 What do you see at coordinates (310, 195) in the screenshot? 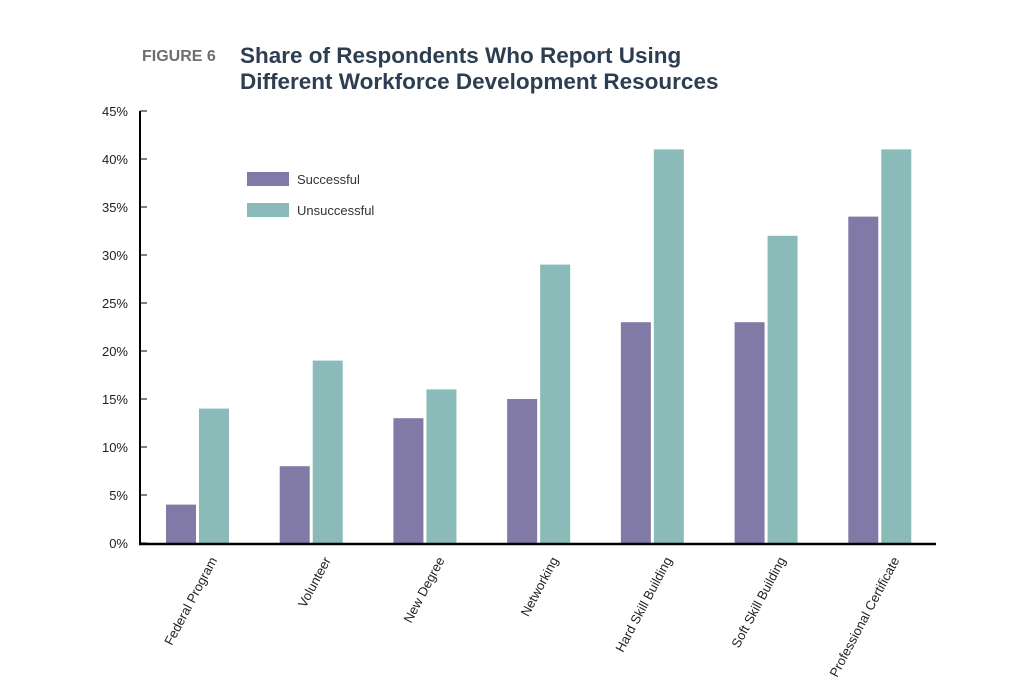
I see `legend: Successful Unsuccessful` at bounding box center [310, 195].